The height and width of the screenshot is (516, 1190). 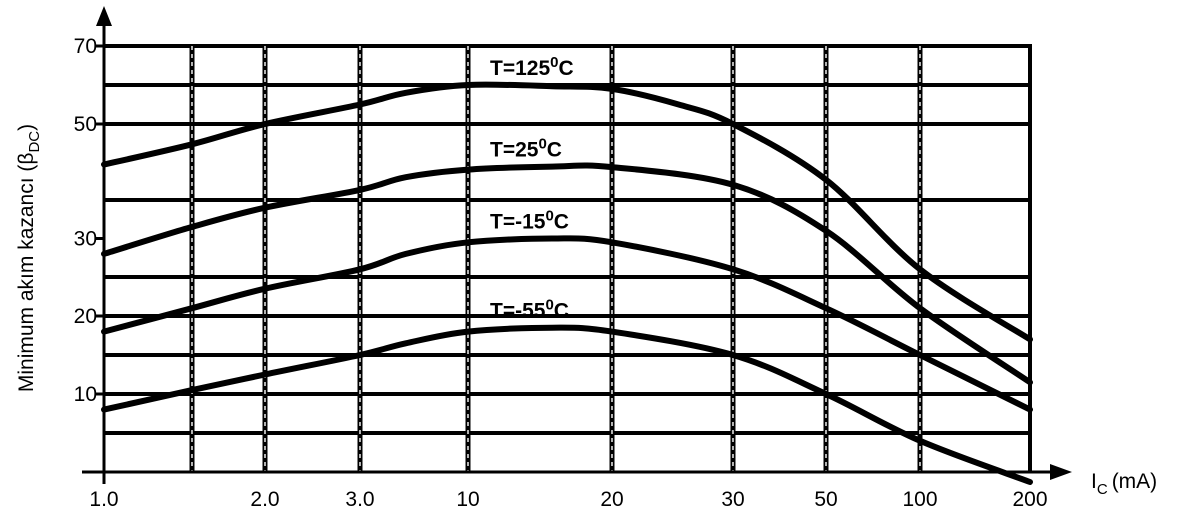 What do you see at coordinates (1029, 499) in the screenshot?
I see `x-tick-label: 200` at bounding box center [1029, 499].